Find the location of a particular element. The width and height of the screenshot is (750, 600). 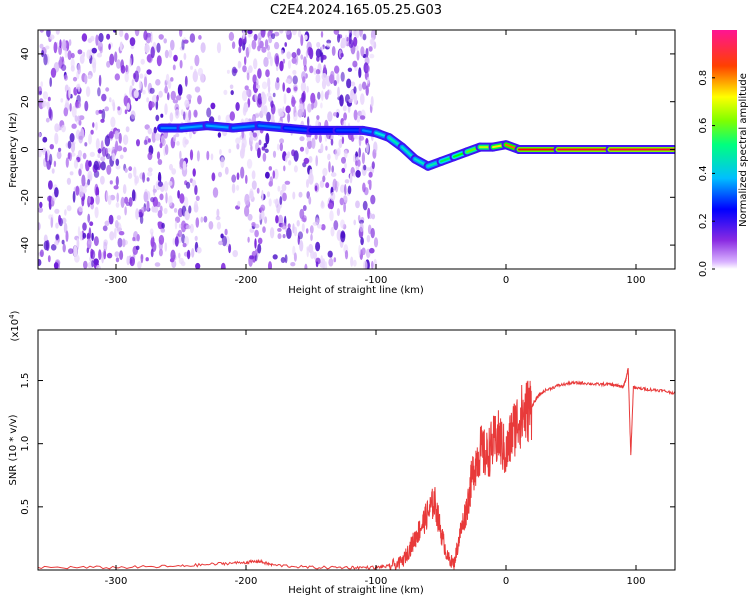

colorbar-tick-label: 0.4 is located at coordinates (703, 173).